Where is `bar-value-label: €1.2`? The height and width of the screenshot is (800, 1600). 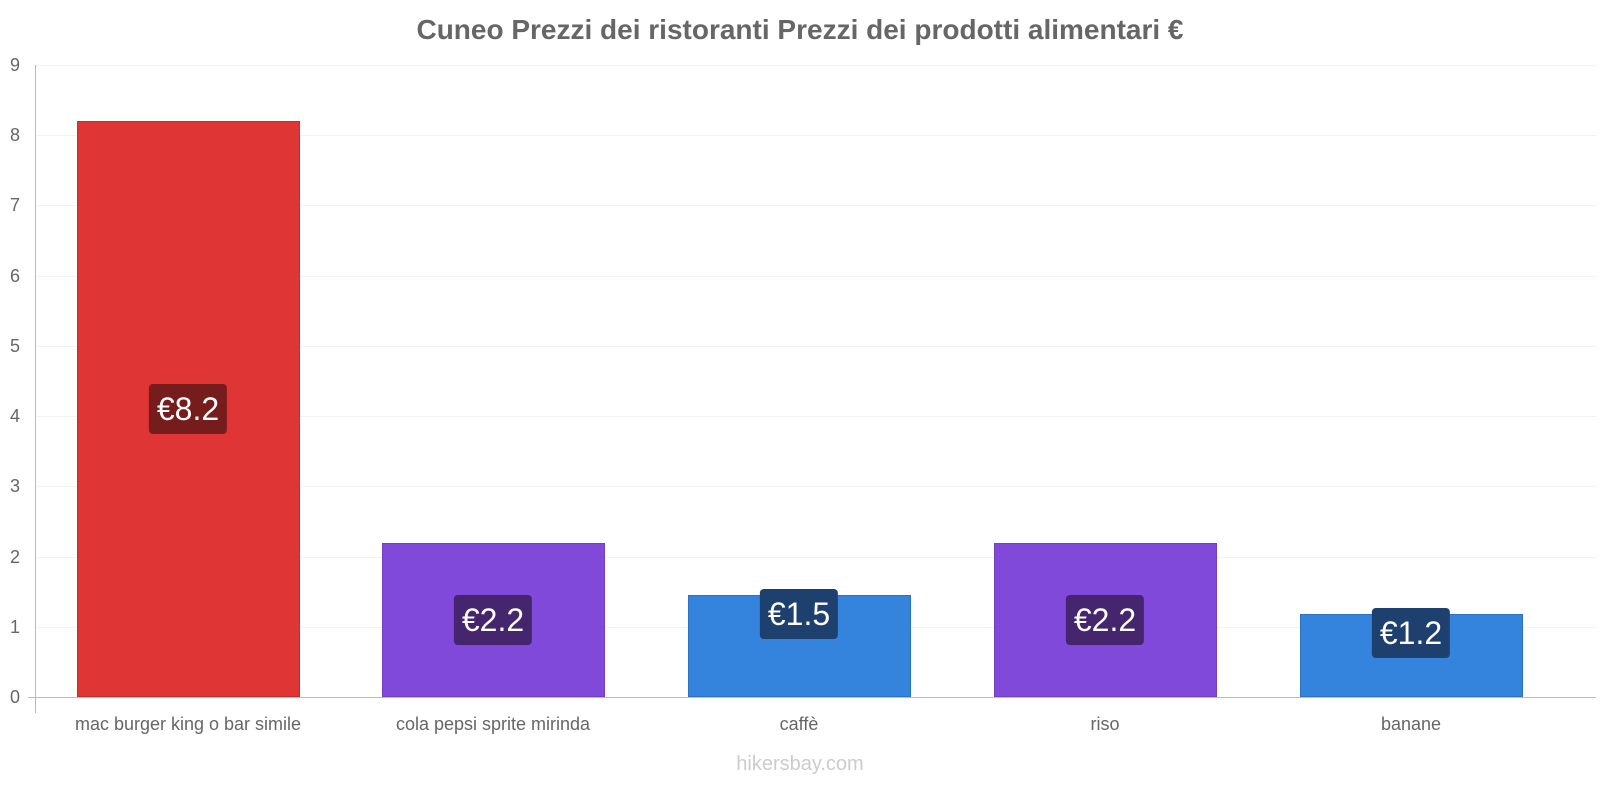 bar-value-label: €1.2 is located at coordinates (1411, 633).